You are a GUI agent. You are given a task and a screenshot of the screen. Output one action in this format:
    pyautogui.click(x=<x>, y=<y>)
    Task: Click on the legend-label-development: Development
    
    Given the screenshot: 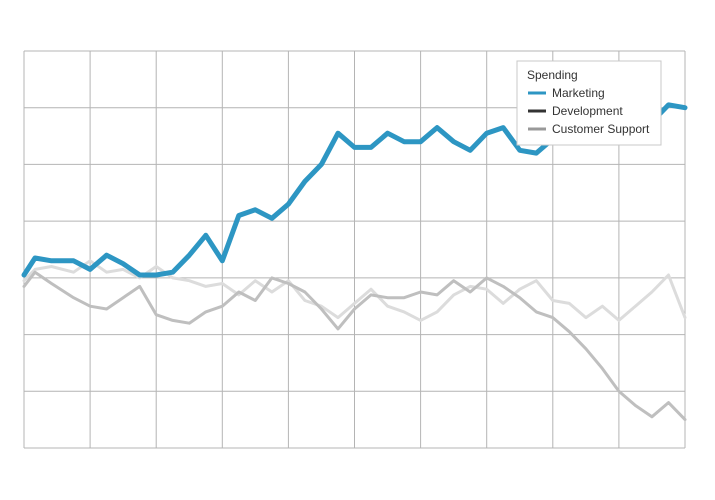 What is the action you would take?
    pyautogui.click(x=587, y=111)
    